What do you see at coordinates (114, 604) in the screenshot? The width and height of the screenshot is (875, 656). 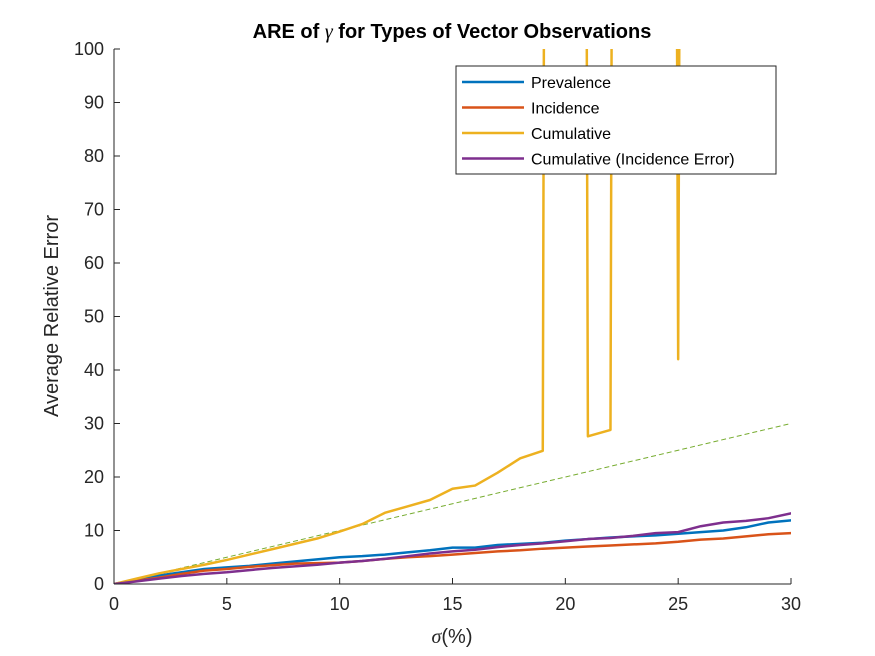 I see `x-tick-label: 0` at bounding box center [114, 604].